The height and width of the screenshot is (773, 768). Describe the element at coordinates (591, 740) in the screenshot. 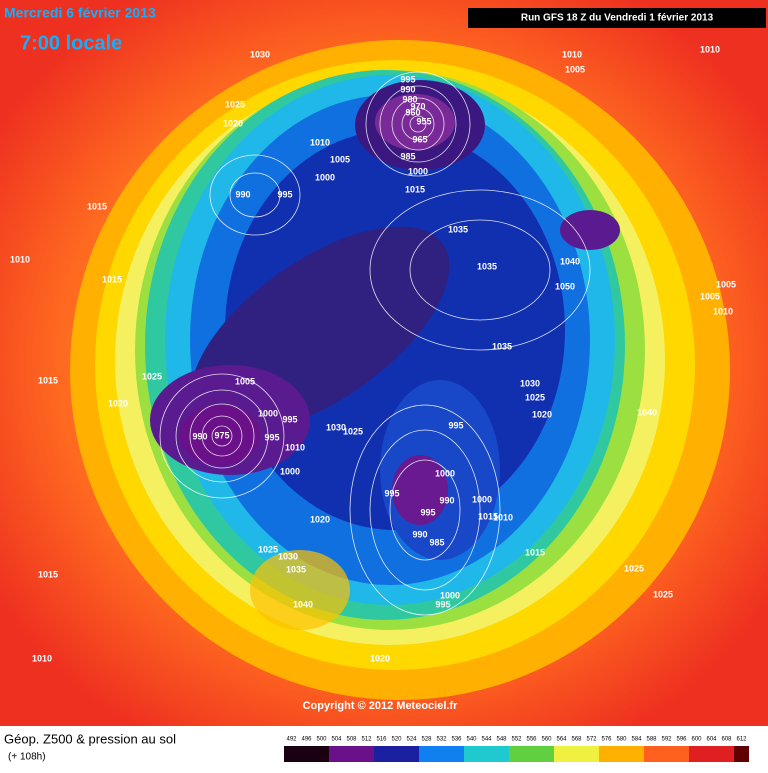

I see `colorbar-label: 572` at that location.